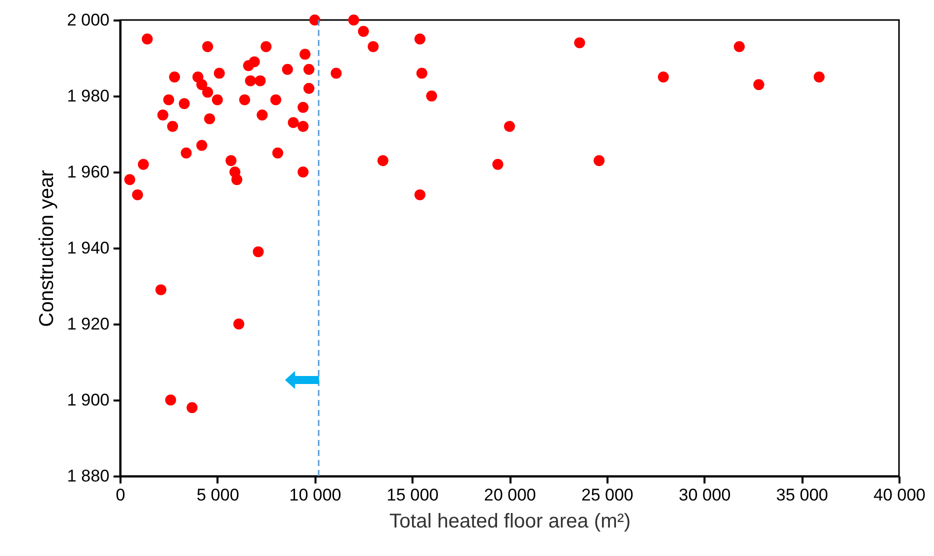 This screenshot has height=556, width=934. What do you see at coordinates (88, 172) in the screenshot?
I see `y-tick-label: 1 960` at bounding box center [88, 172].